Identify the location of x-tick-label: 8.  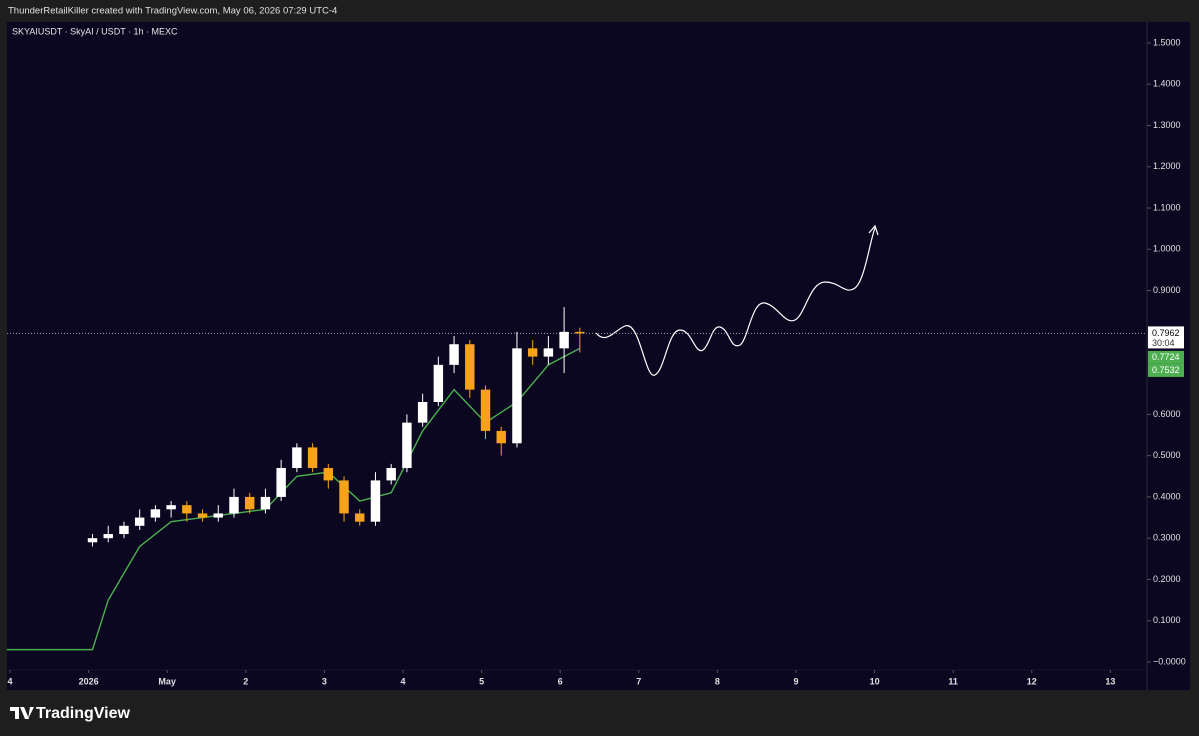
(717, 681).